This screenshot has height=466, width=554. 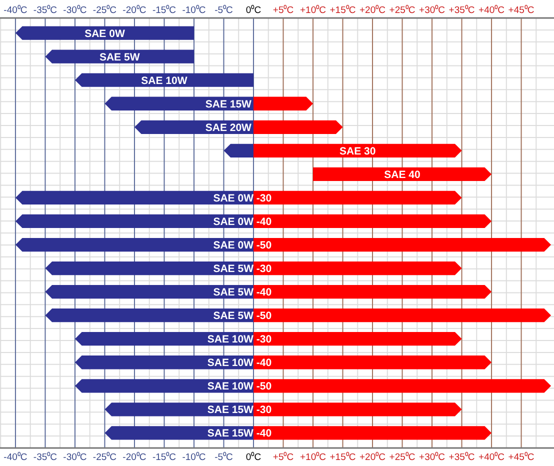 I want to click on x-tick-label: +10⁰C, so click(x=313, y=10).